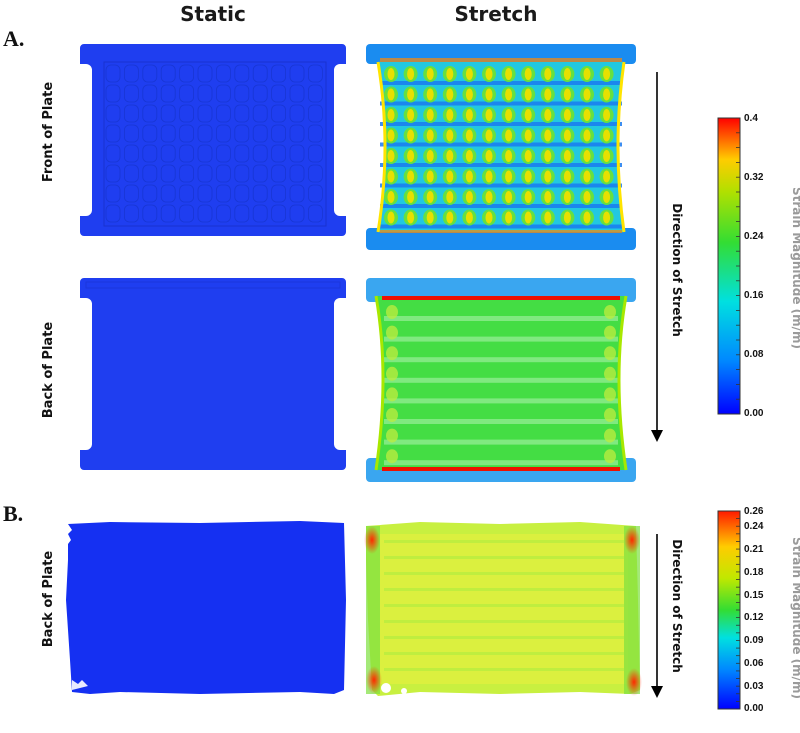  What do you see at coordinates (754, 549) in the screenshot?
I see `colorbar-b-tick: 0.21` at bounding box center [754, 549].